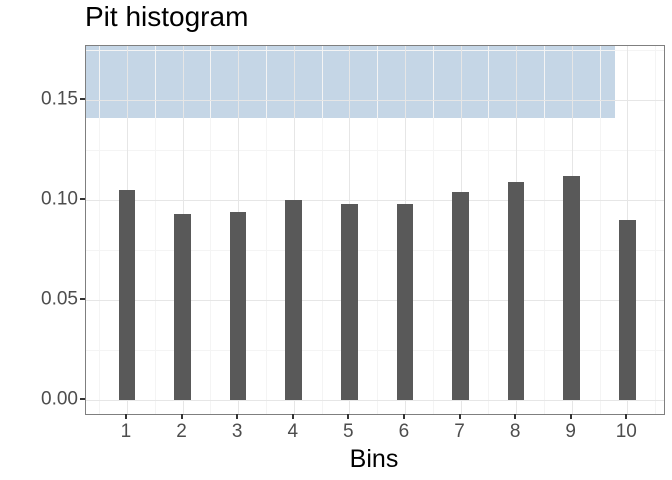 The width and height of the screenshot is (672, 480). What do you see at coordinates (237, 431) in the screenshot?
I see `x-axis-tick-label: 3` at bounding box center [237, 431].